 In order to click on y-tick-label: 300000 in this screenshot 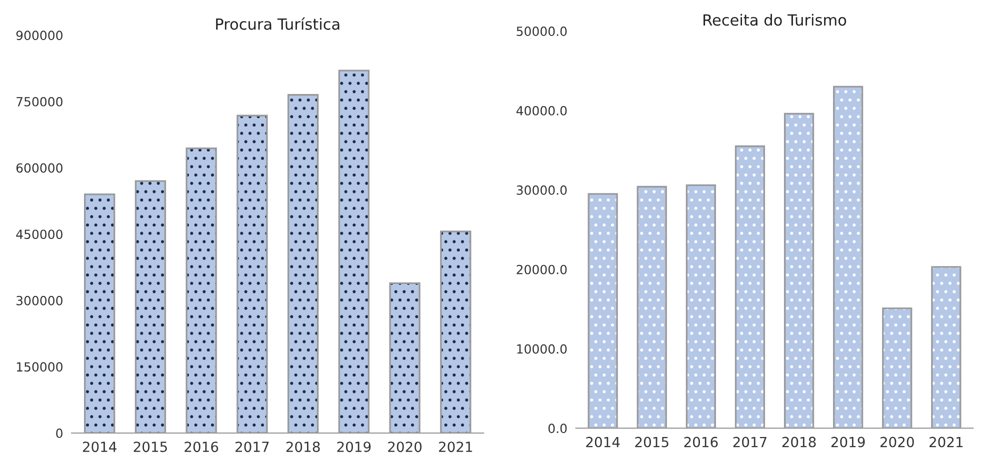, I will do `click(39, 301)`.